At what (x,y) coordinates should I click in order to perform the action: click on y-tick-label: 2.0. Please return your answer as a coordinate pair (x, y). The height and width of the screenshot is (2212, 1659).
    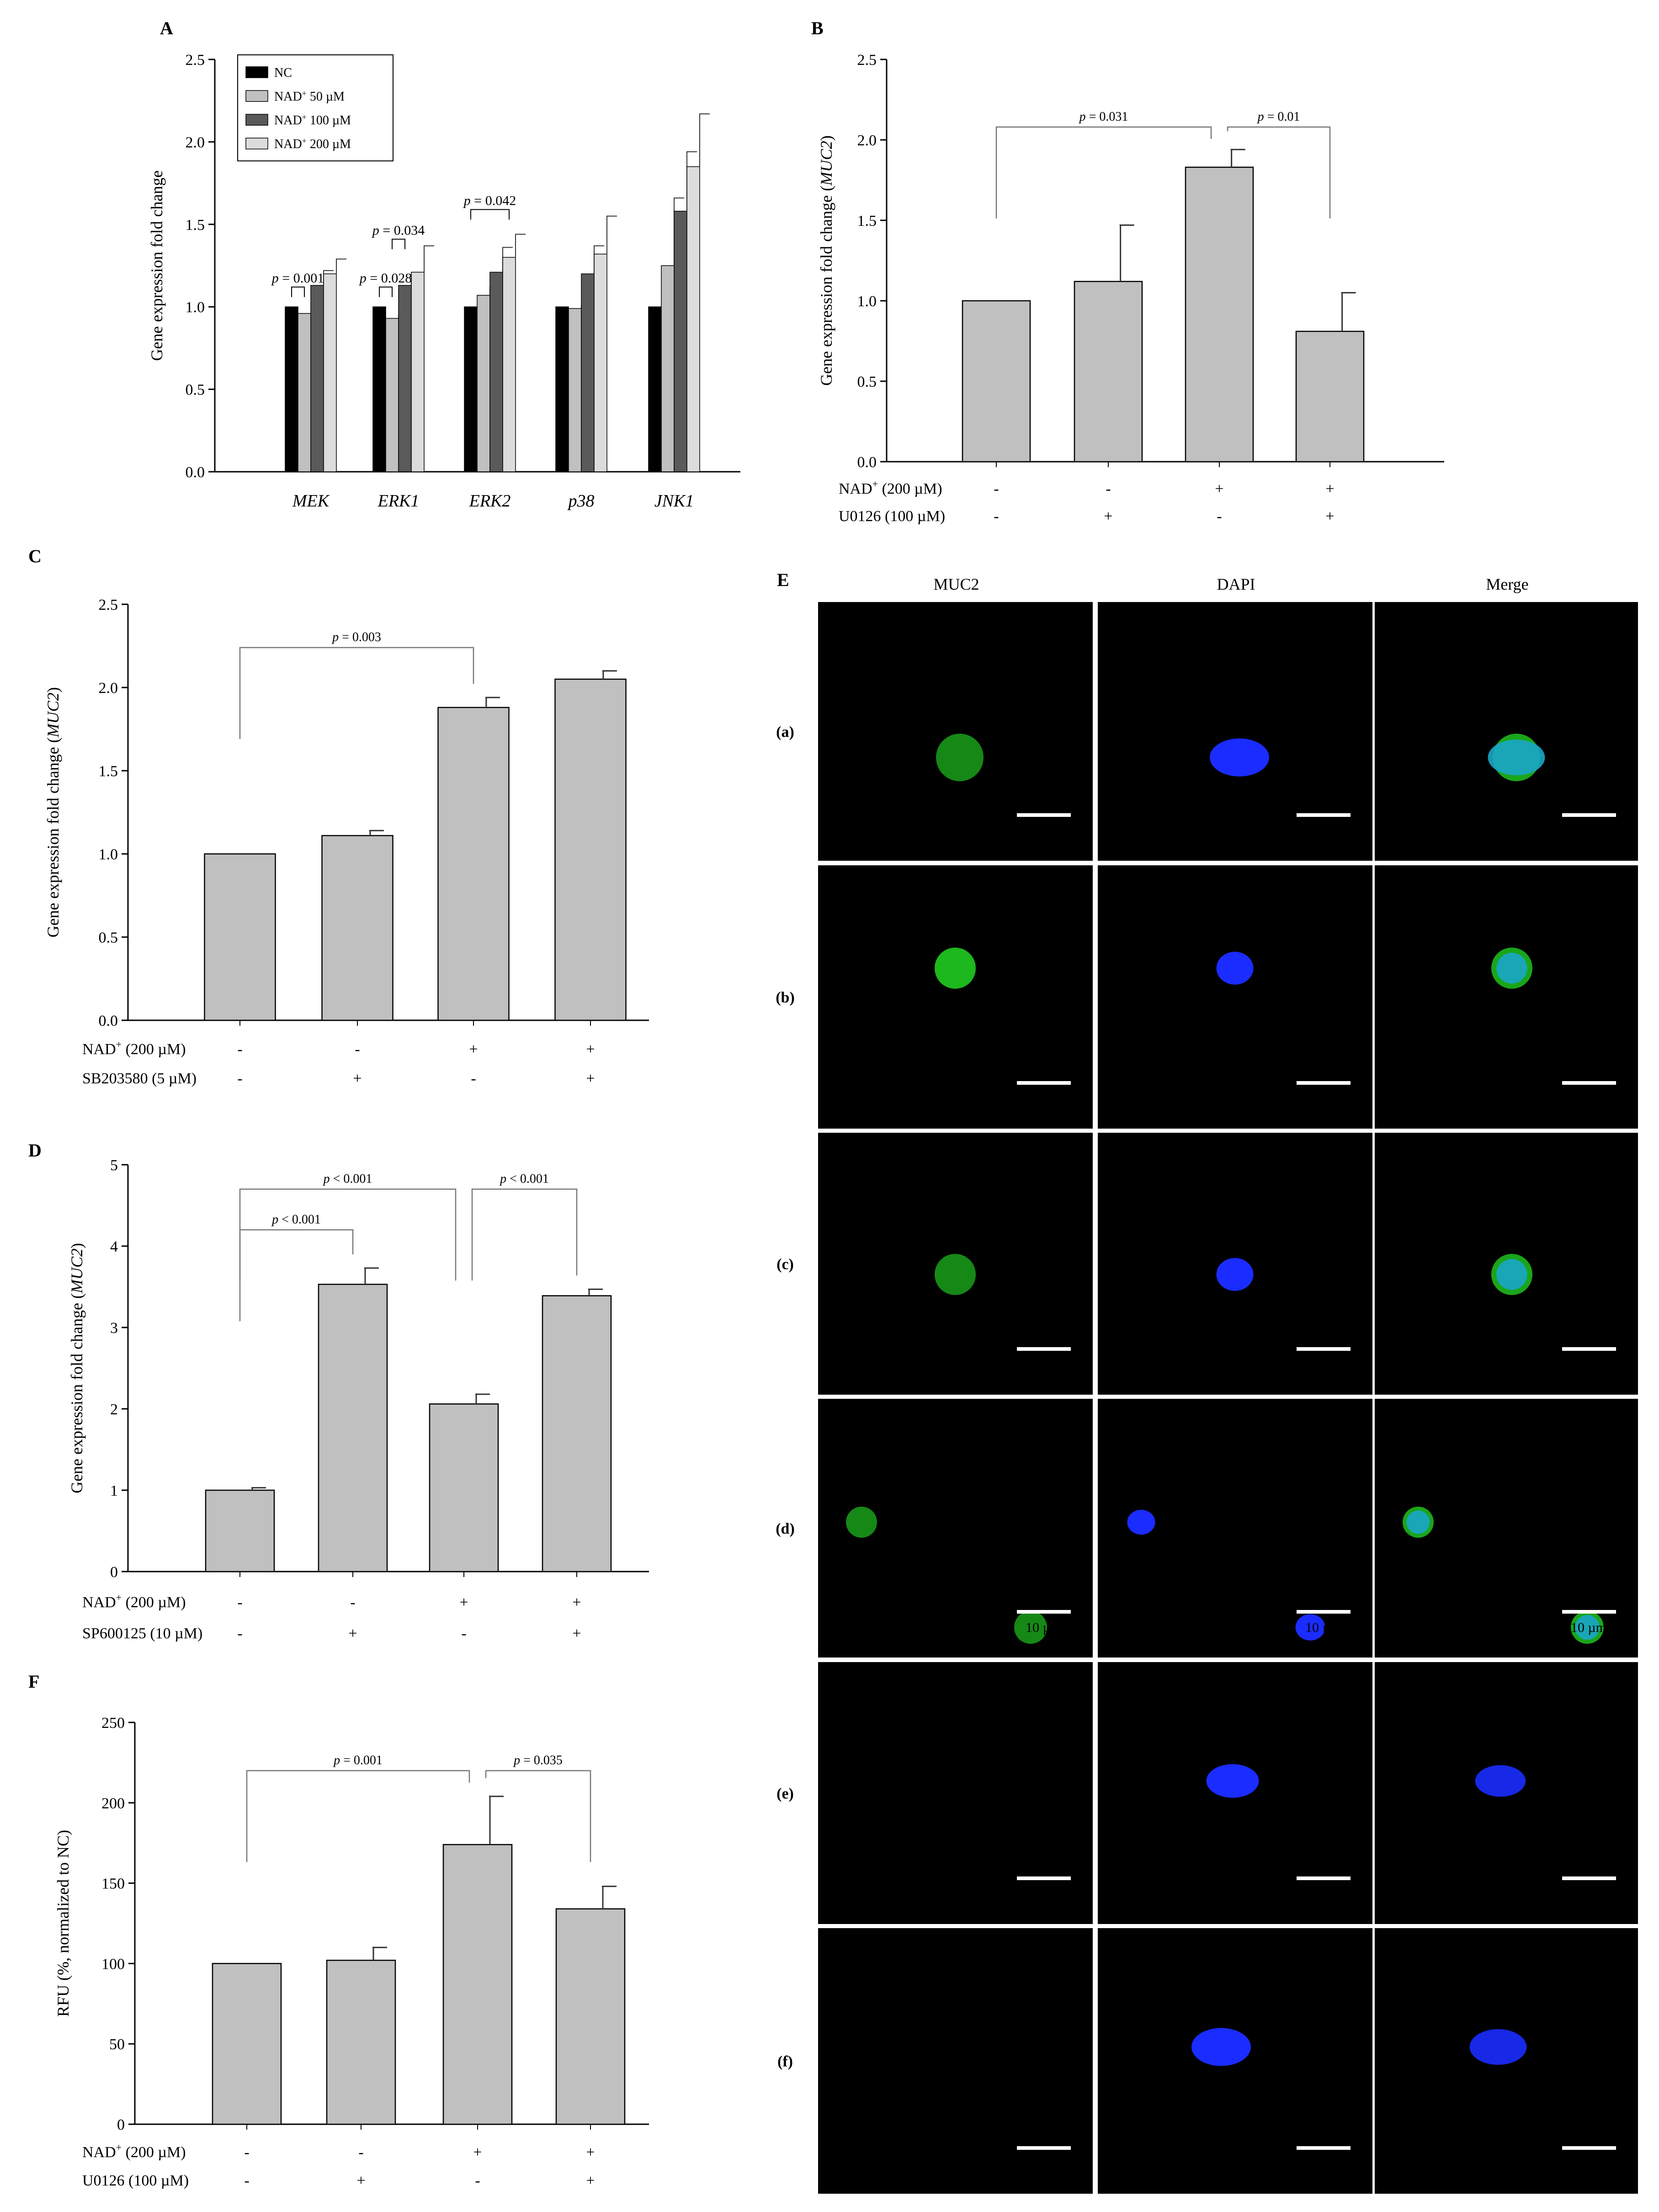
    Looking at the image, I should click on (195, 142).